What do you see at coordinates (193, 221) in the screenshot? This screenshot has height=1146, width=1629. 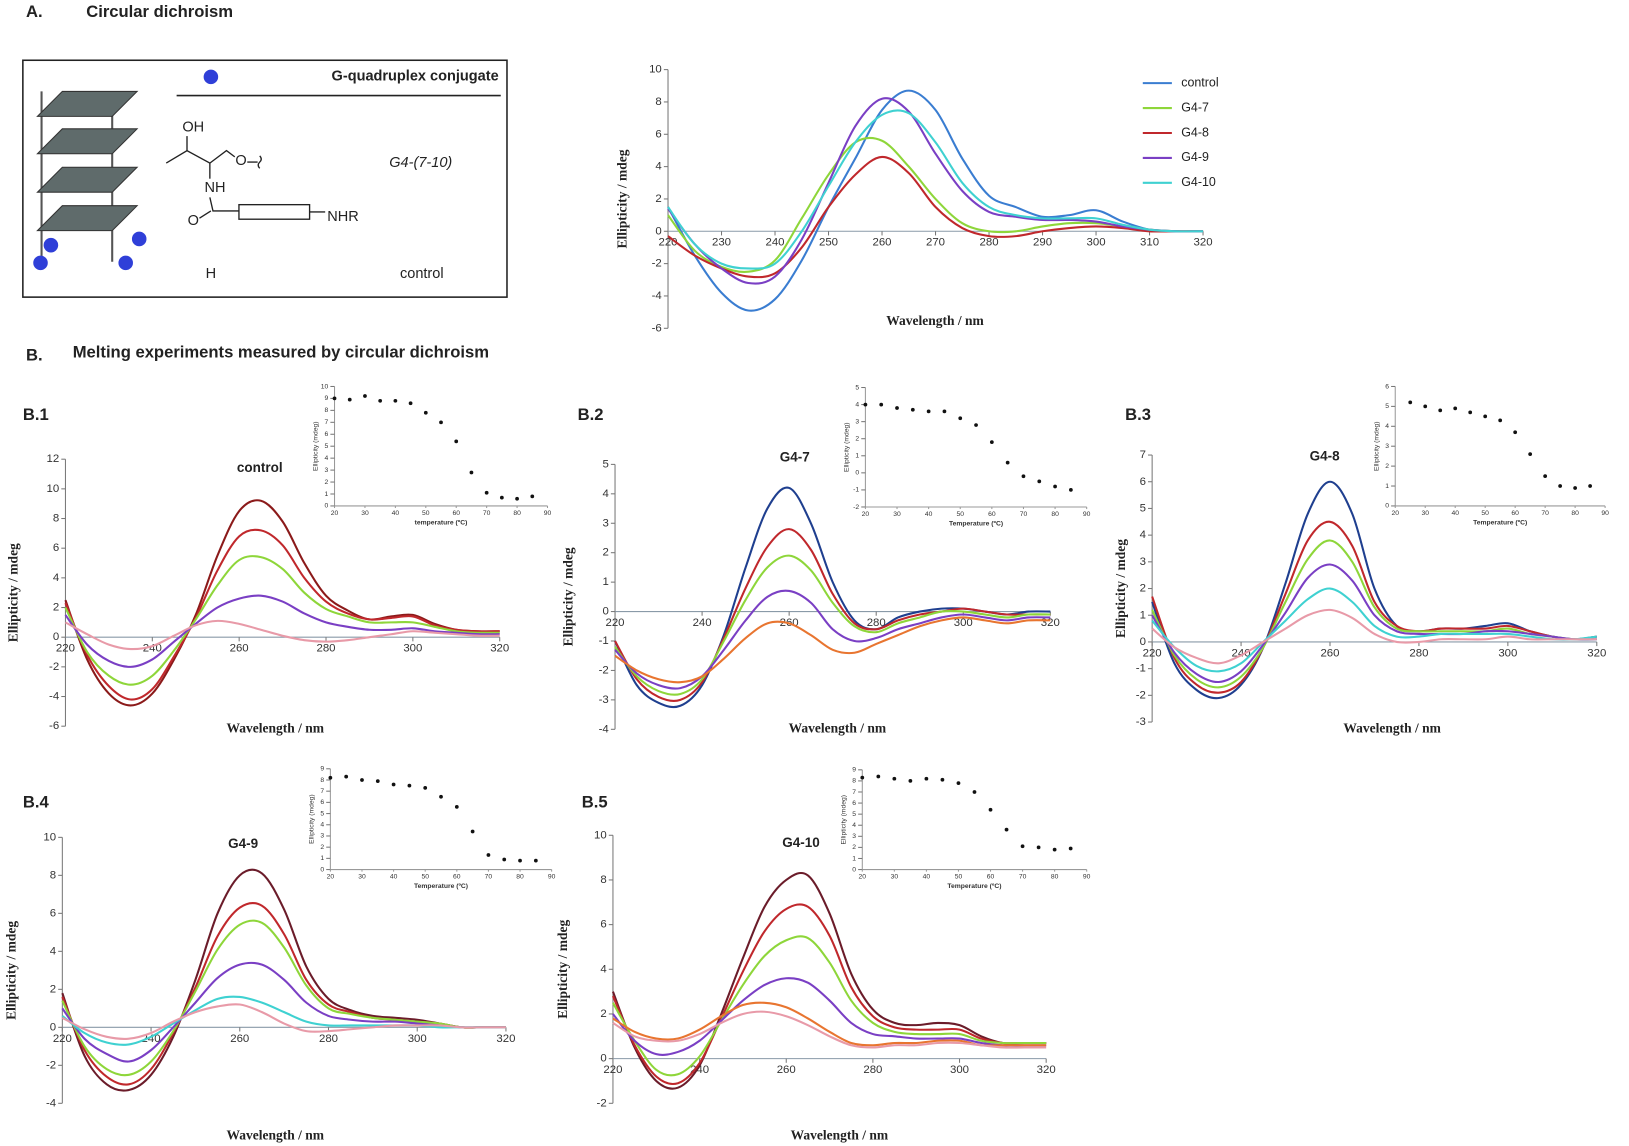 I see `atom-label: O` at bounding box center [193, 221].